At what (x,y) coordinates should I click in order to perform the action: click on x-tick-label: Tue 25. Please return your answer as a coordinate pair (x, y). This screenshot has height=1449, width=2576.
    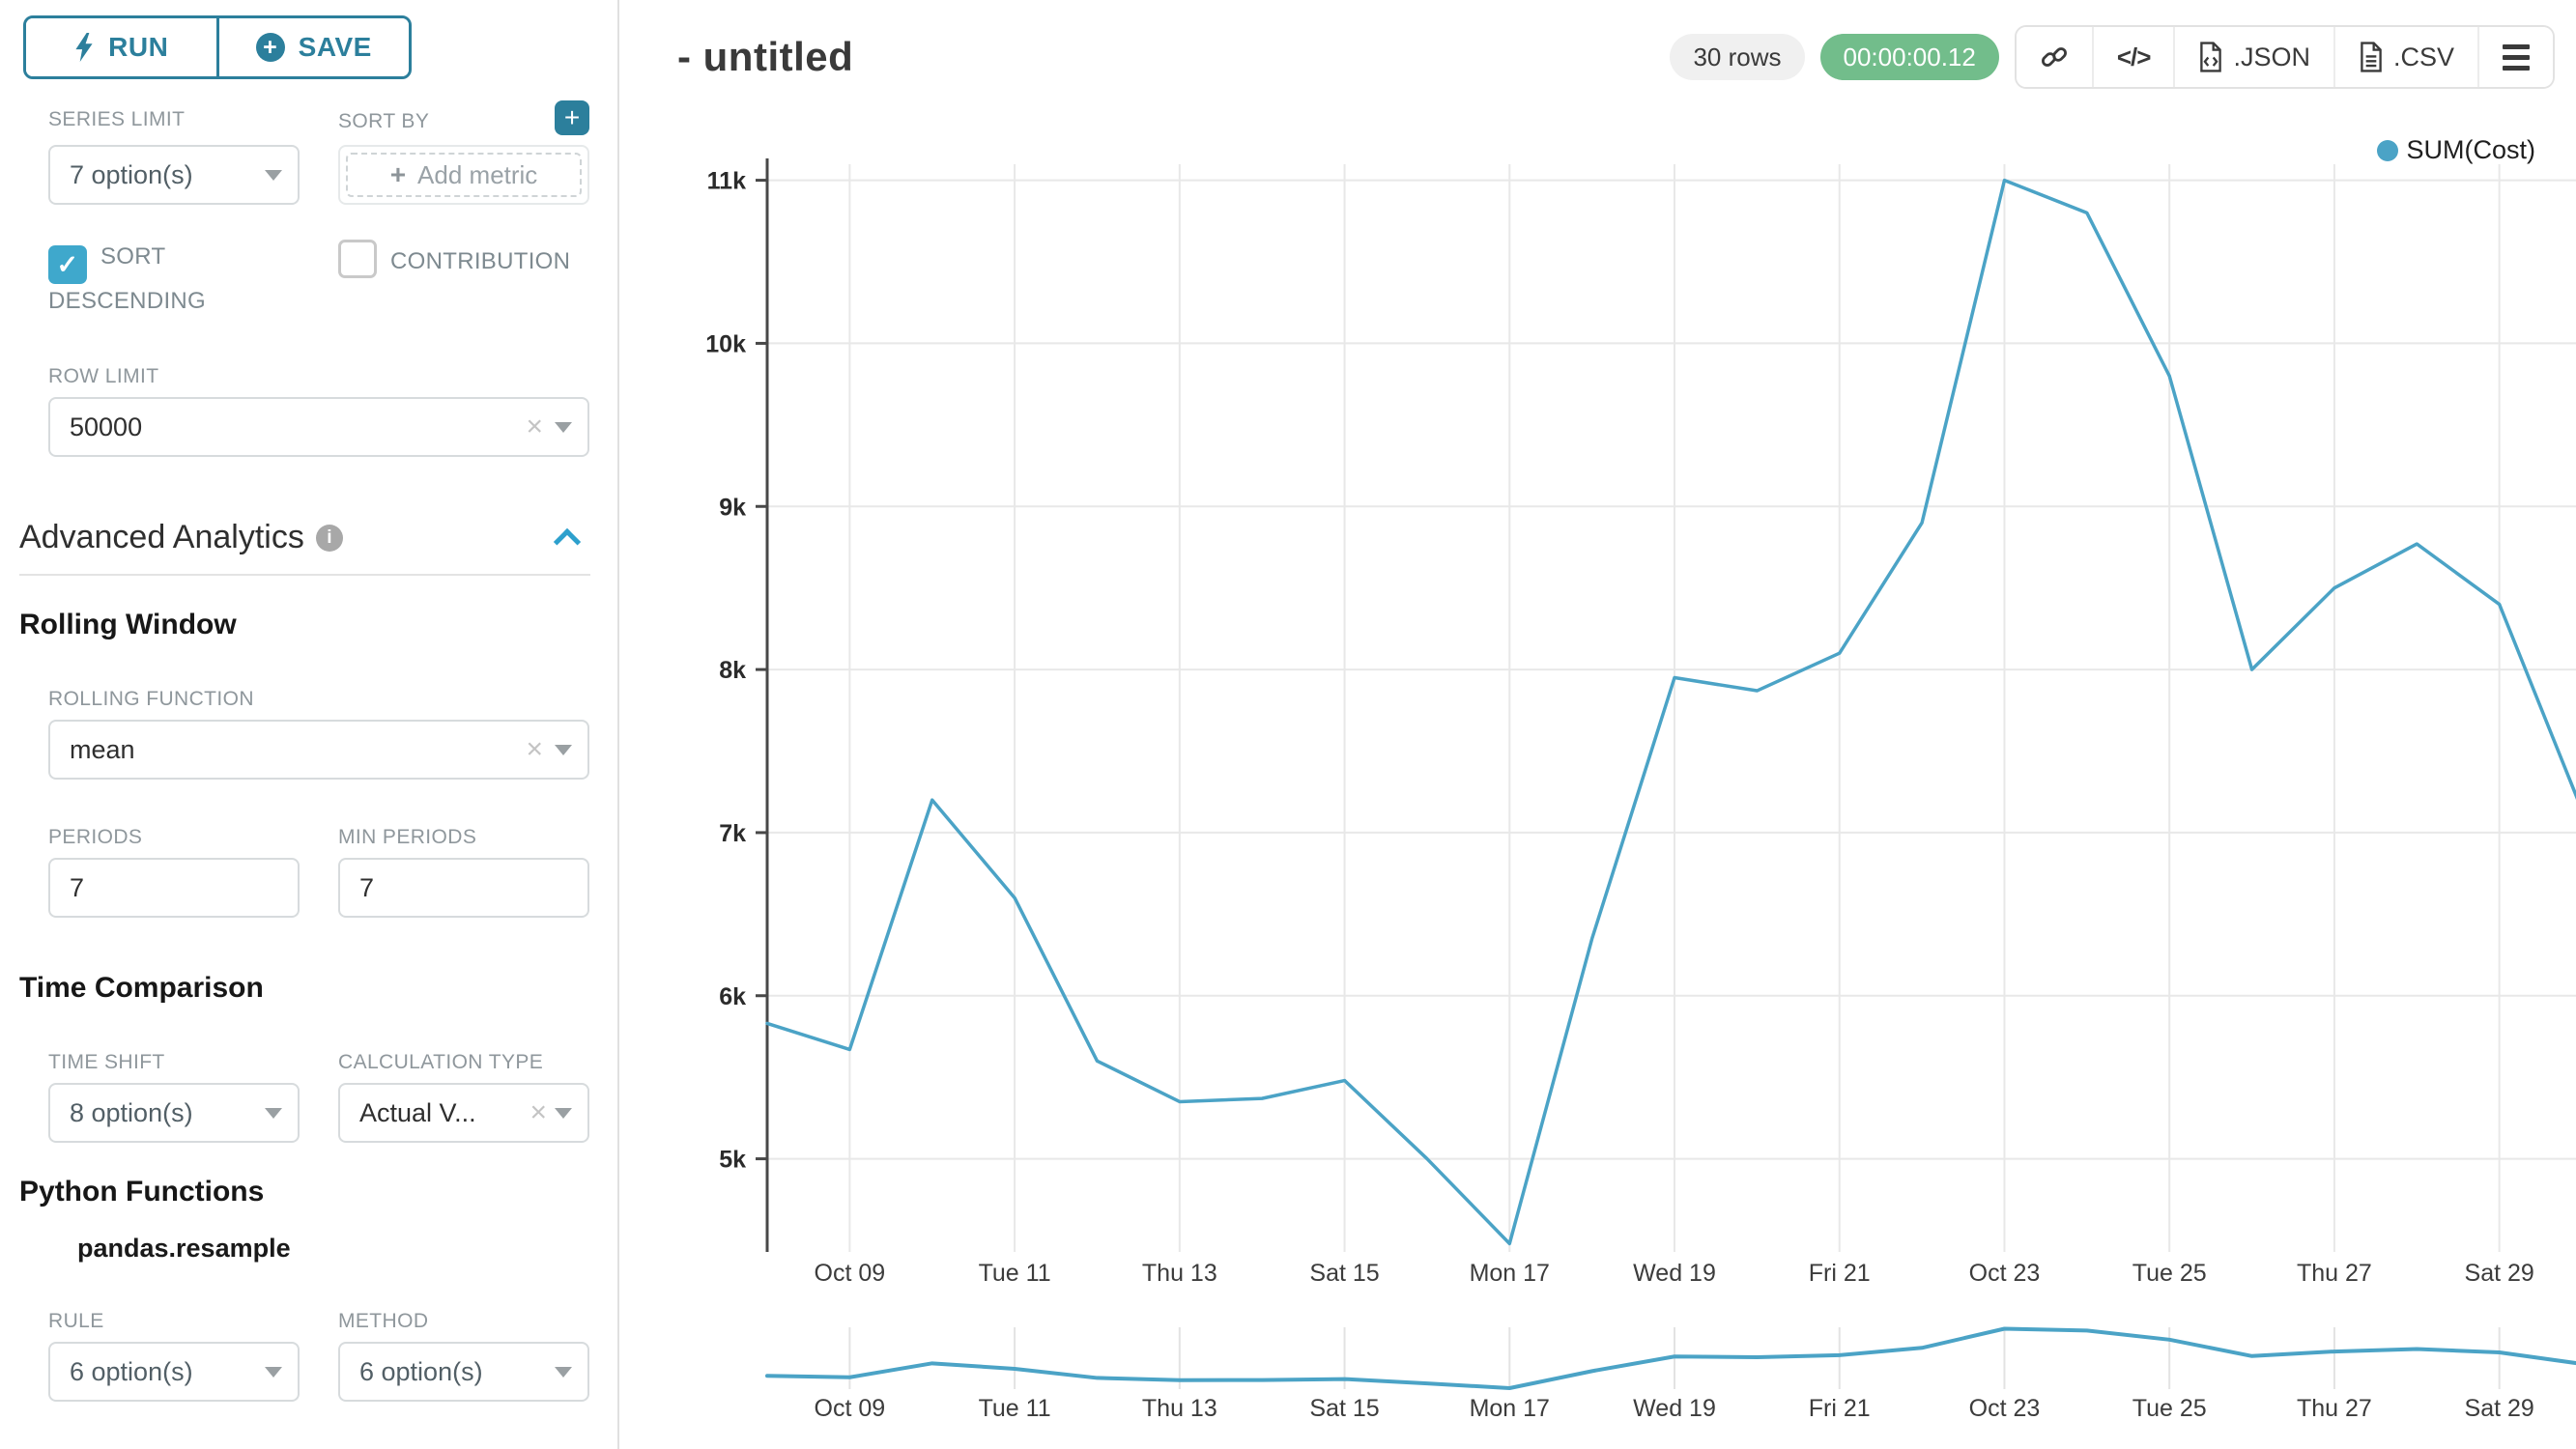
    Looking at the image, I should click on (2170, 1273).